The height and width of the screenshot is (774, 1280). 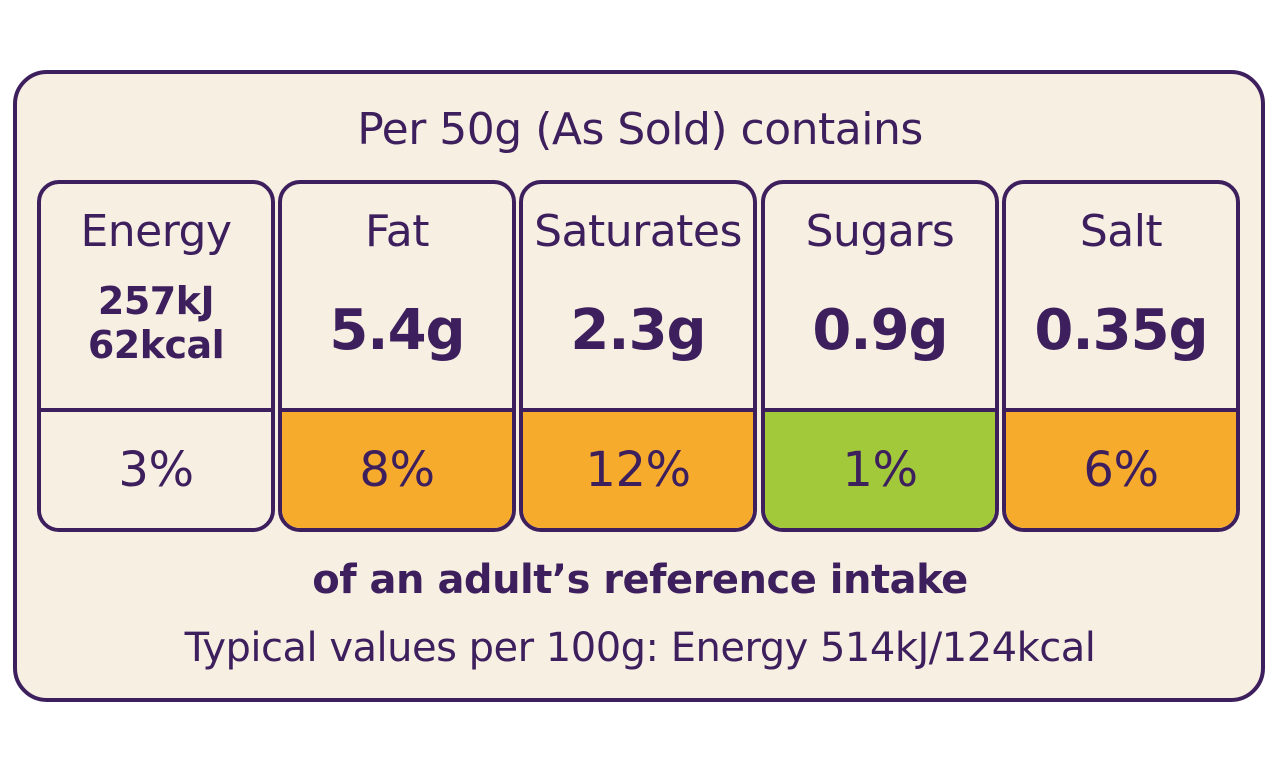 I want to click on nutrient-name: Salt, so click(x=1121, y=231).